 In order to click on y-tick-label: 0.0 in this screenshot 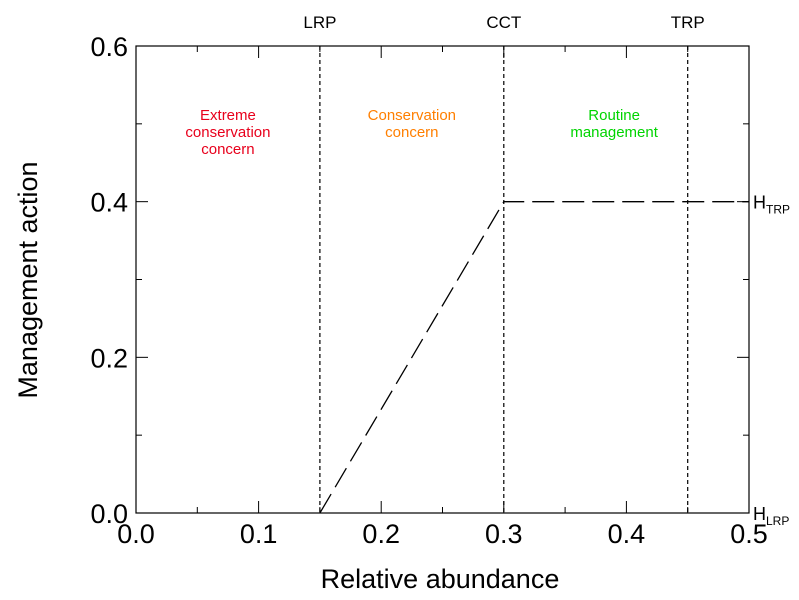, I will do `click(109, 514)`.